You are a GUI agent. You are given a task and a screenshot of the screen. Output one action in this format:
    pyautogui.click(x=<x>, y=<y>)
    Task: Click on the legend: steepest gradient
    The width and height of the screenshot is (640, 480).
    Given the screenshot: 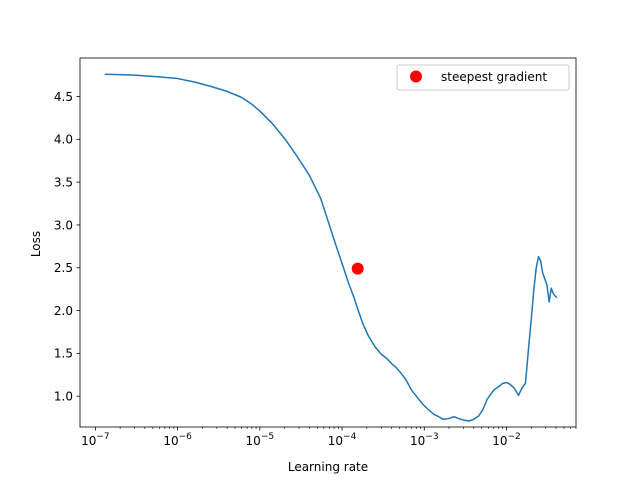 What is the action you would take?
    pyautogui.click(x=483, y=77)
    